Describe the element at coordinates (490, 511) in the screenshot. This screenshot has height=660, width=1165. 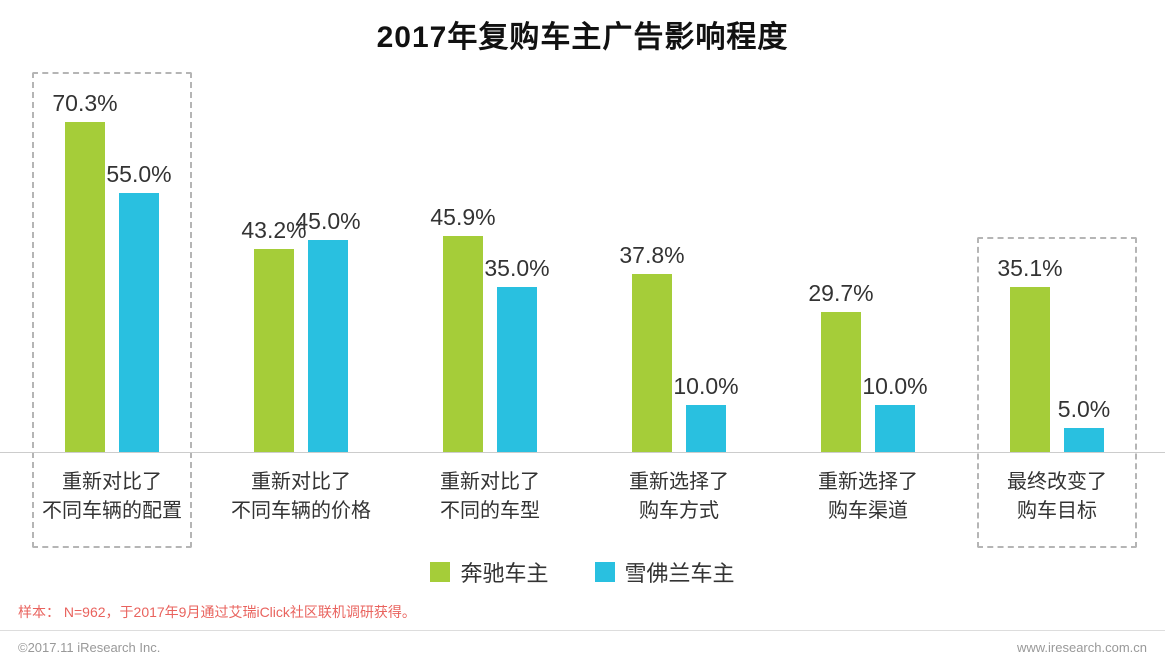
I see `category-label-line: 不同的车型` at that location.